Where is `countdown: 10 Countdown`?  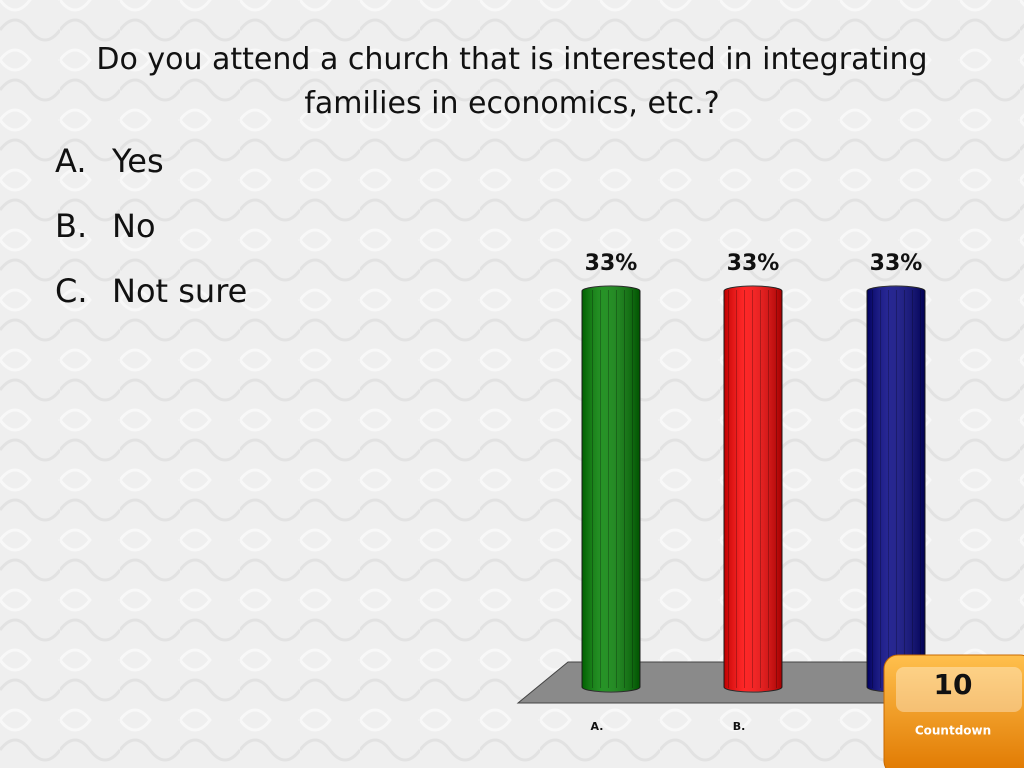
countdown: 10 Countdown is located at coordinates (953, 711).